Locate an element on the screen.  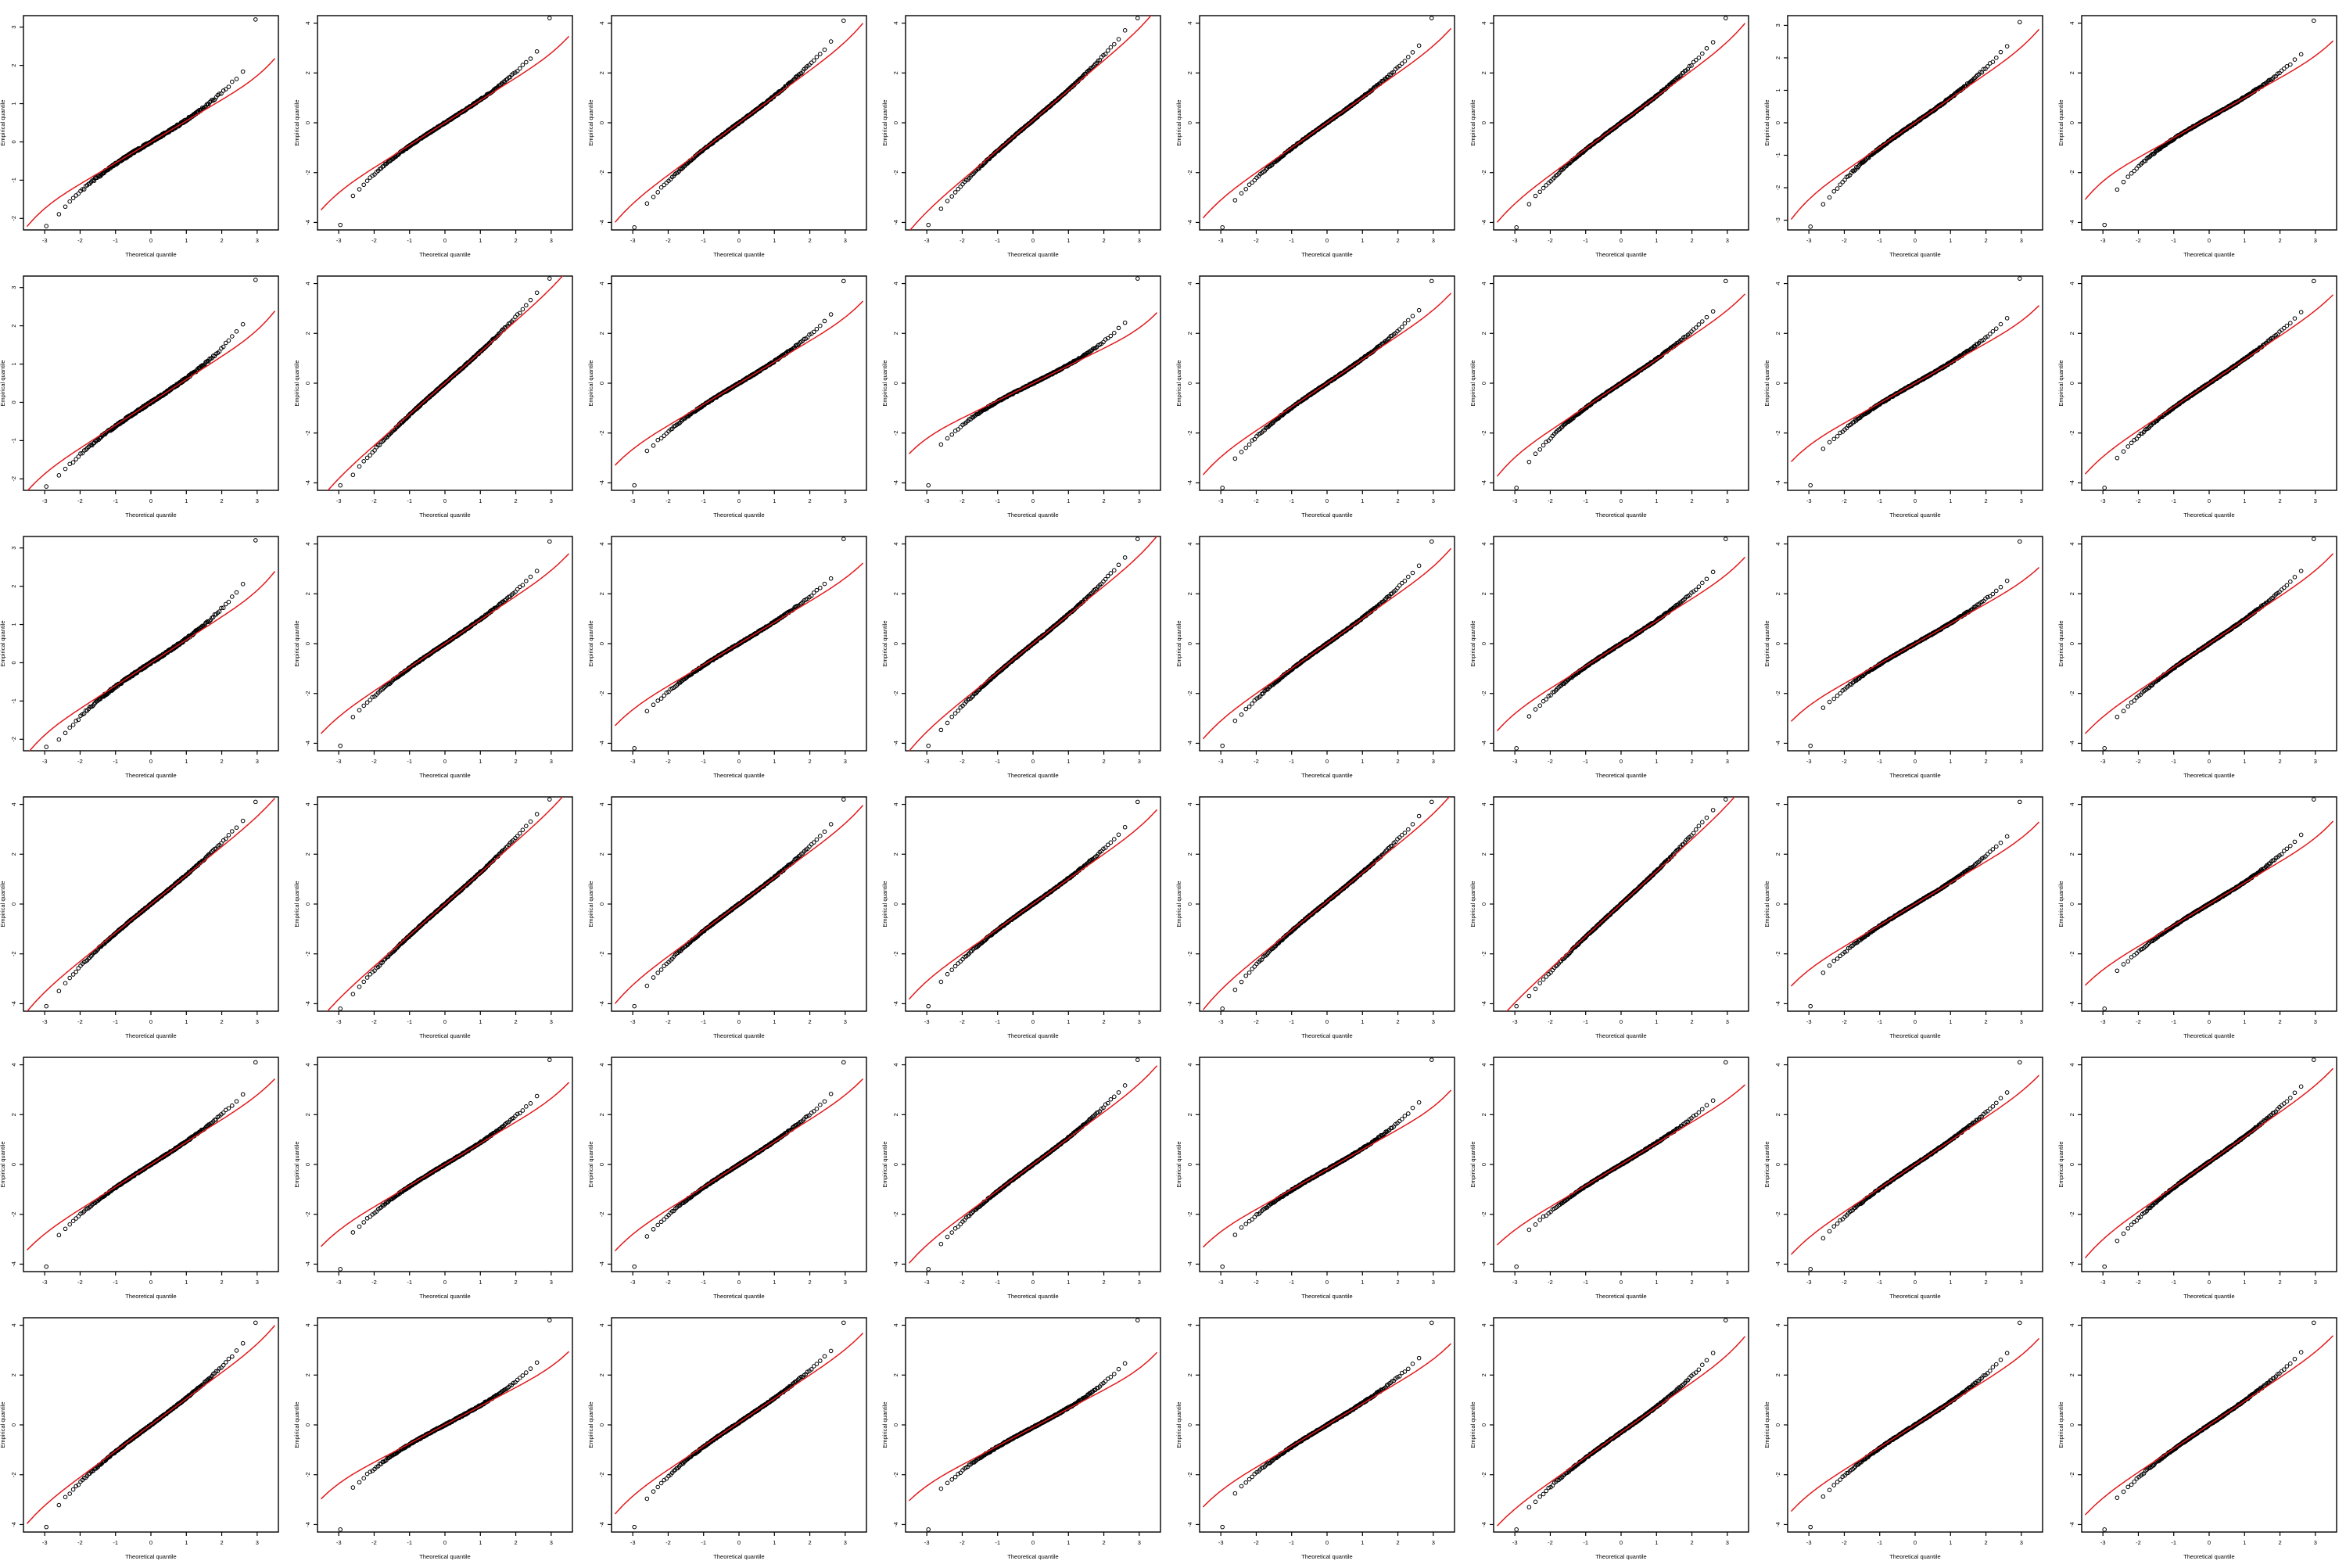
y-tick-label: -1 is located at coordinates (14, 440).